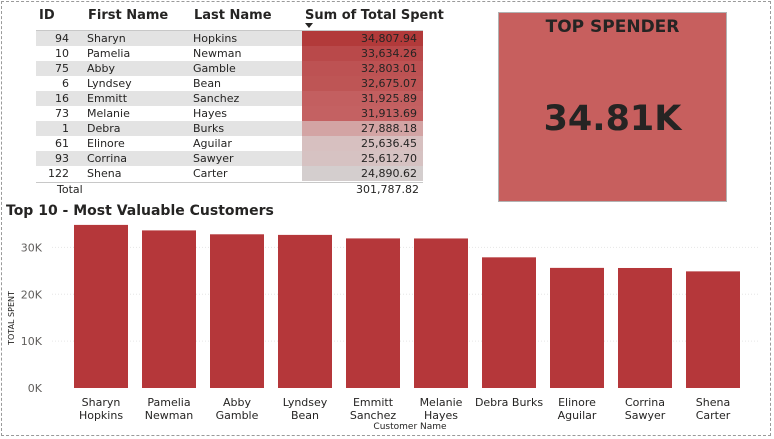 Image resolution: width=774 pixels, height=439 pixels. What do you see at coordinates (62, 158) in the screenshot?
I see `cell-id: 93` at bounding box center [62, 158].